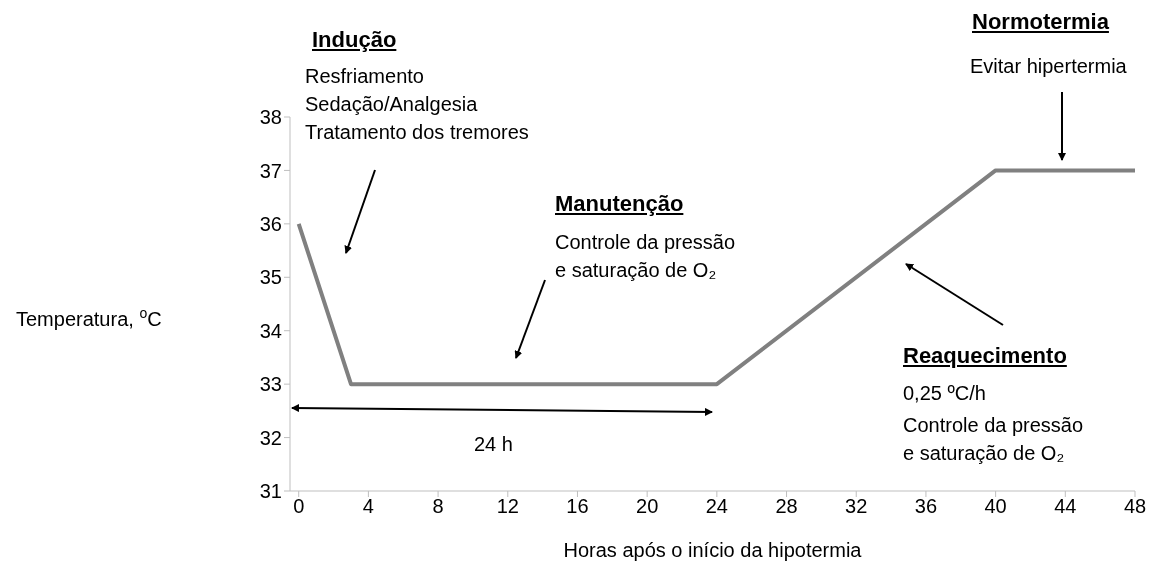  Describe the element at coordinates (1065, 506) in the screenshot. I see `x-tick-label: 44` at that location.